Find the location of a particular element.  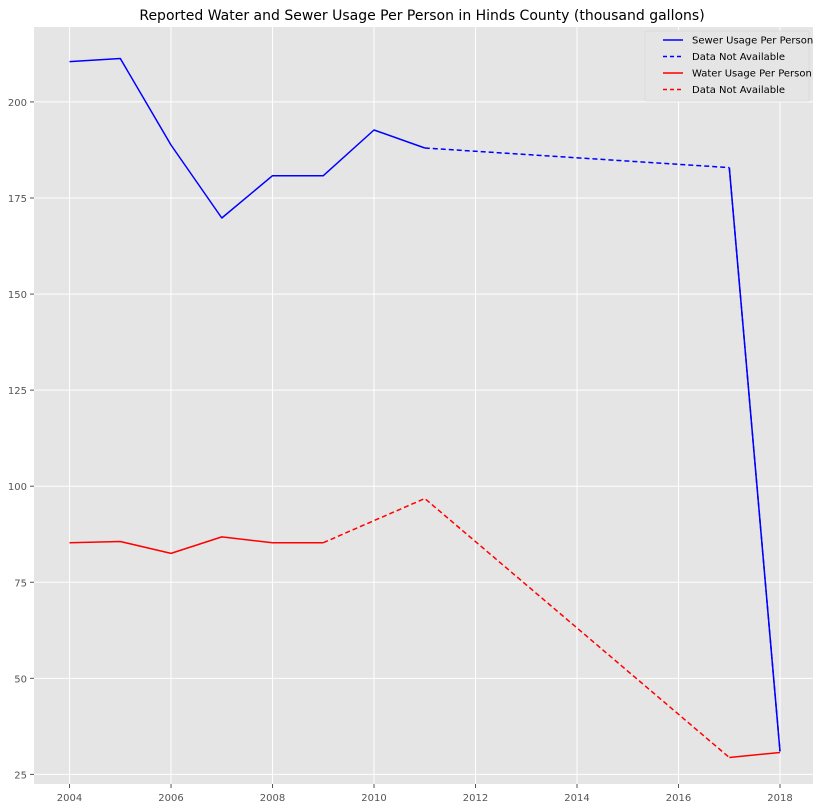

y-tick-label: 25 is located at coordinates (20, 775).